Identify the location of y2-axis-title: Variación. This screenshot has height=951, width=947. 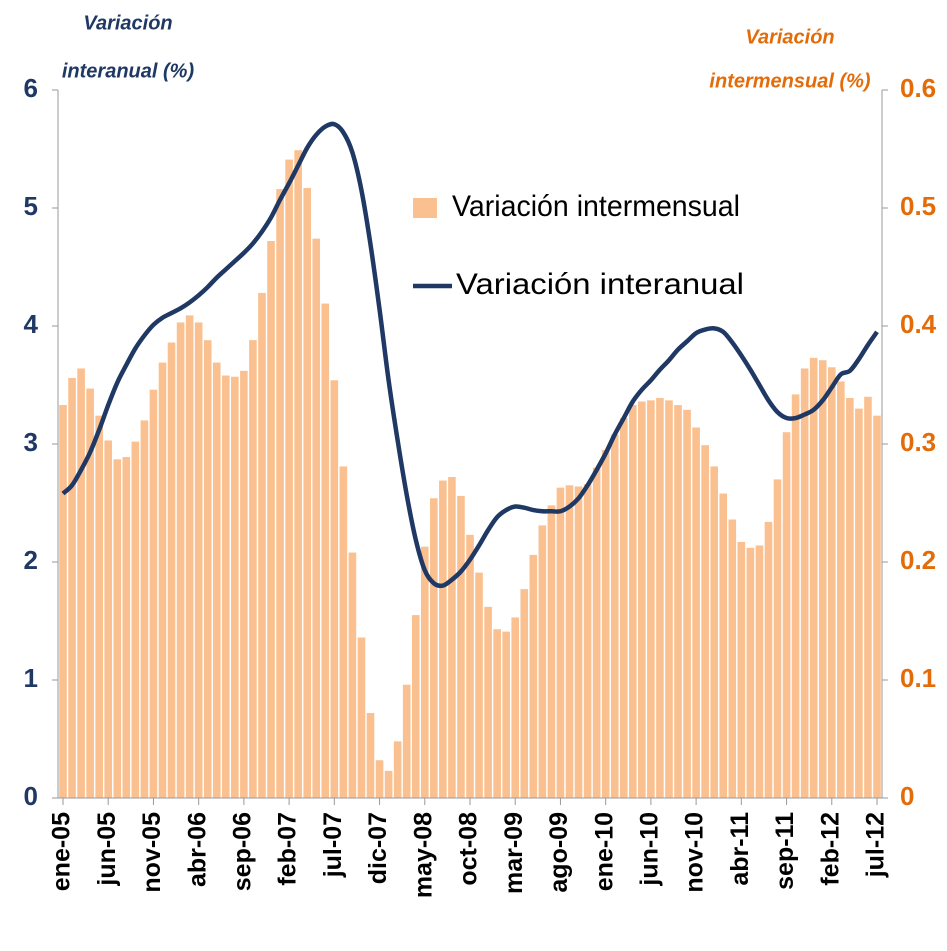
(789, 37).